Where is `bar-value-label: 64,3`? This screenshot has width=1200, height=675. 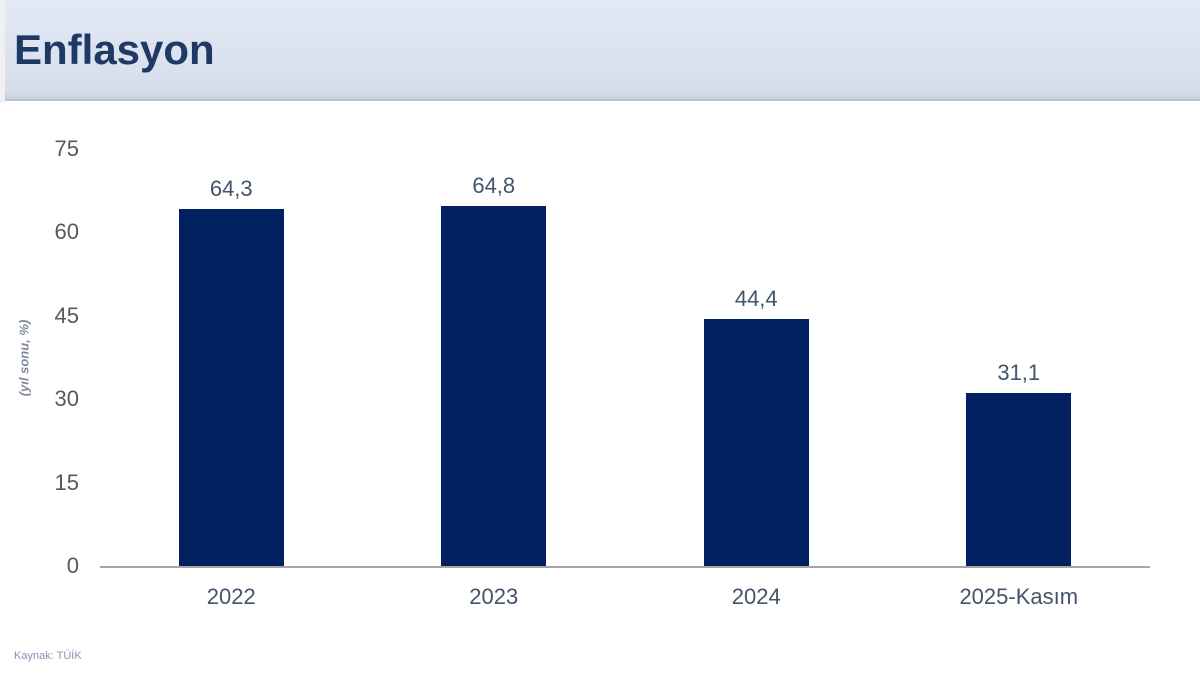 bar-value-label: 64,3 is located at coordinates (231, 188).